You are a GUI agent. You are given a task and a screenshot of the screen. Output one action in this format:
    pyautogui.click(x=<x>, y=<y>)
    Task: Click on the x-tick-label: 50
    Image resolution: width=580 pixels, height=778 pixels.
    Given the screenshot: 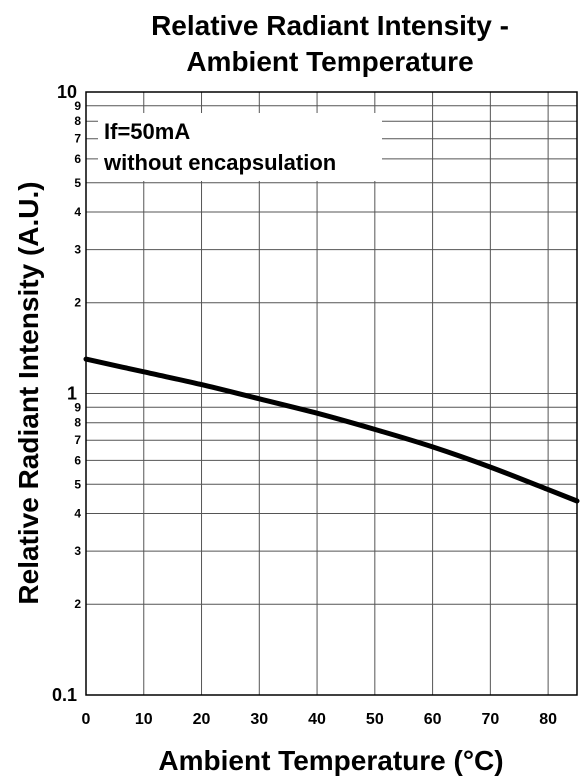 What is the action you would take?
    pyautogui.click(x=375, y=719)
    